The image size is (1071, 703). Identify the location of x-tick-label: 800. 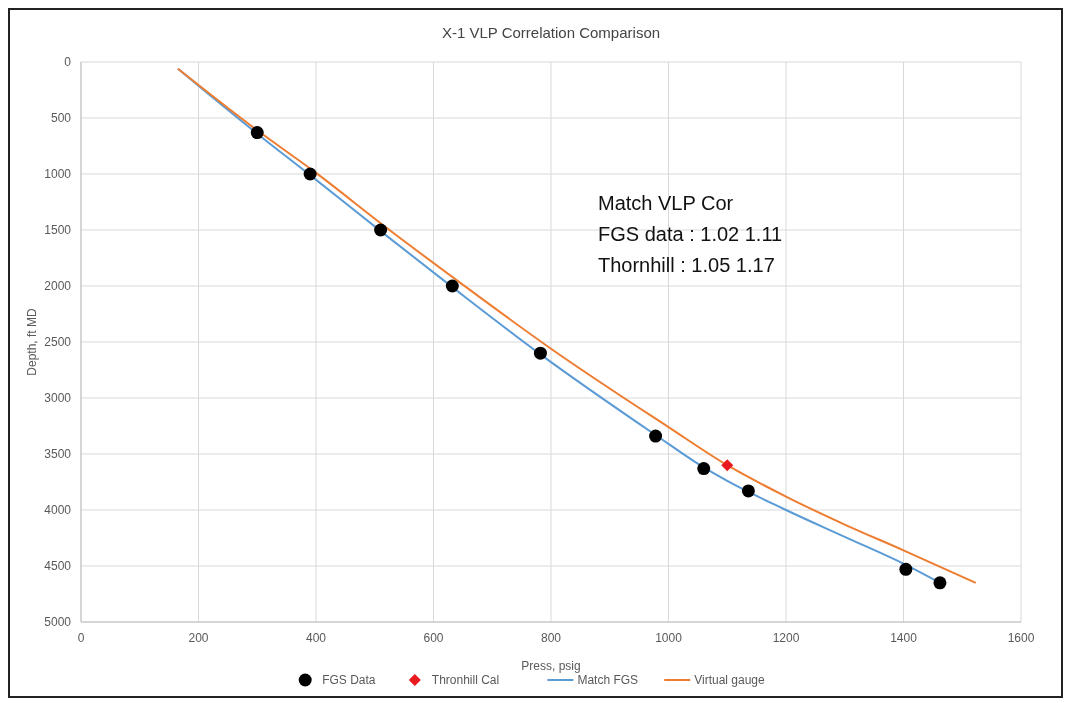
(551, 638).